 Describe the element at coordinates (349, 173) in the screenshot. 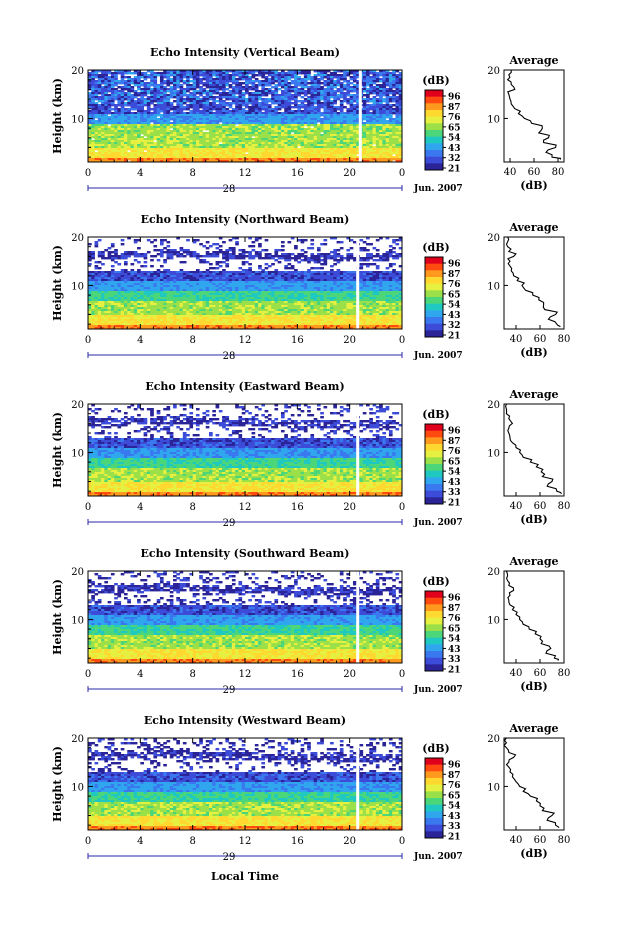

I see `x-tick-label: 20` at that location.